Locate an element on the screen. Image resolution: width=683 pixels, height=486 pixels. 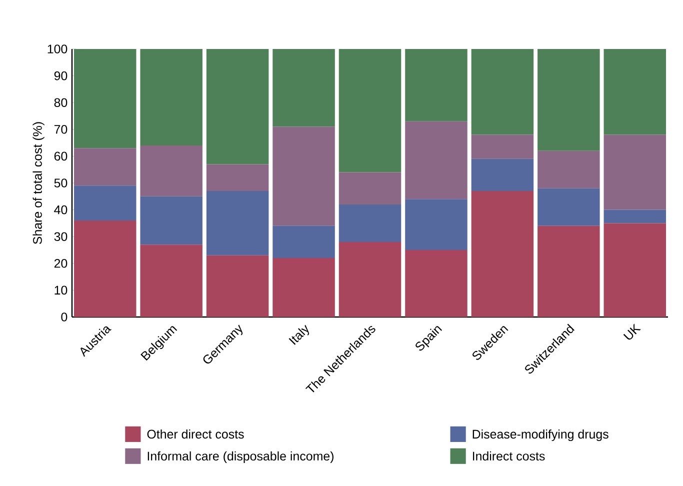
y-axis-title: Share of total cost (%) is located at coordinates (38, 183).